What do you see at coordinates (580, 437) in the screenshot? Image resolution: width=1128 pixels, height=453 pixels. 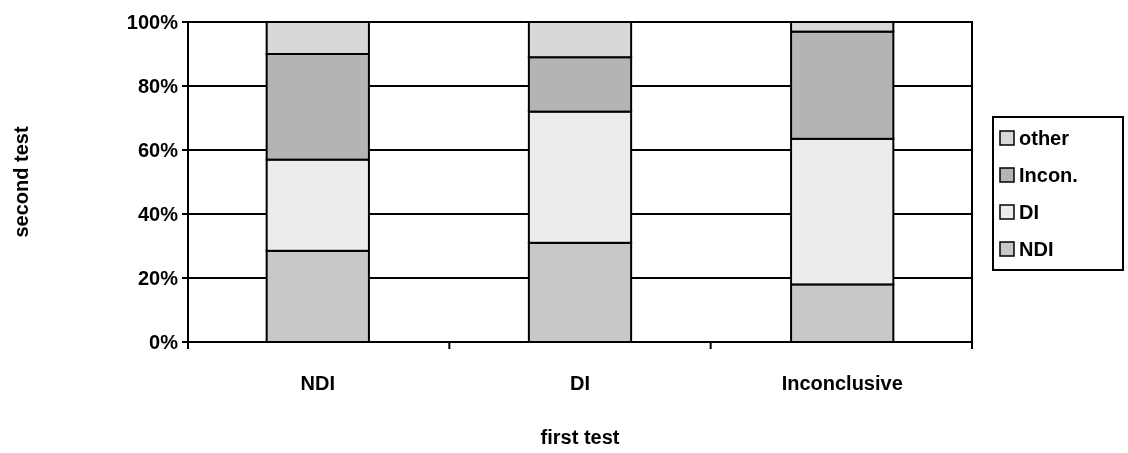 I see `x-axis-title: first test` at bounding box center [580, 437].